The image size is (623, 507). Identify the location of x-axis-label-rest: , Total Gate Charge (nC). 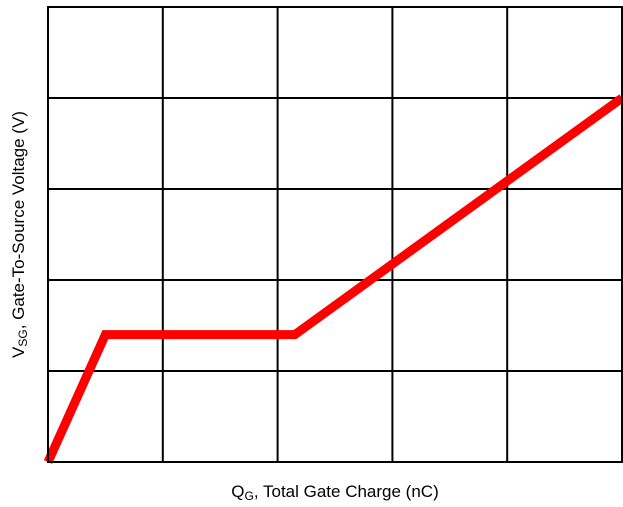
(346, 491).